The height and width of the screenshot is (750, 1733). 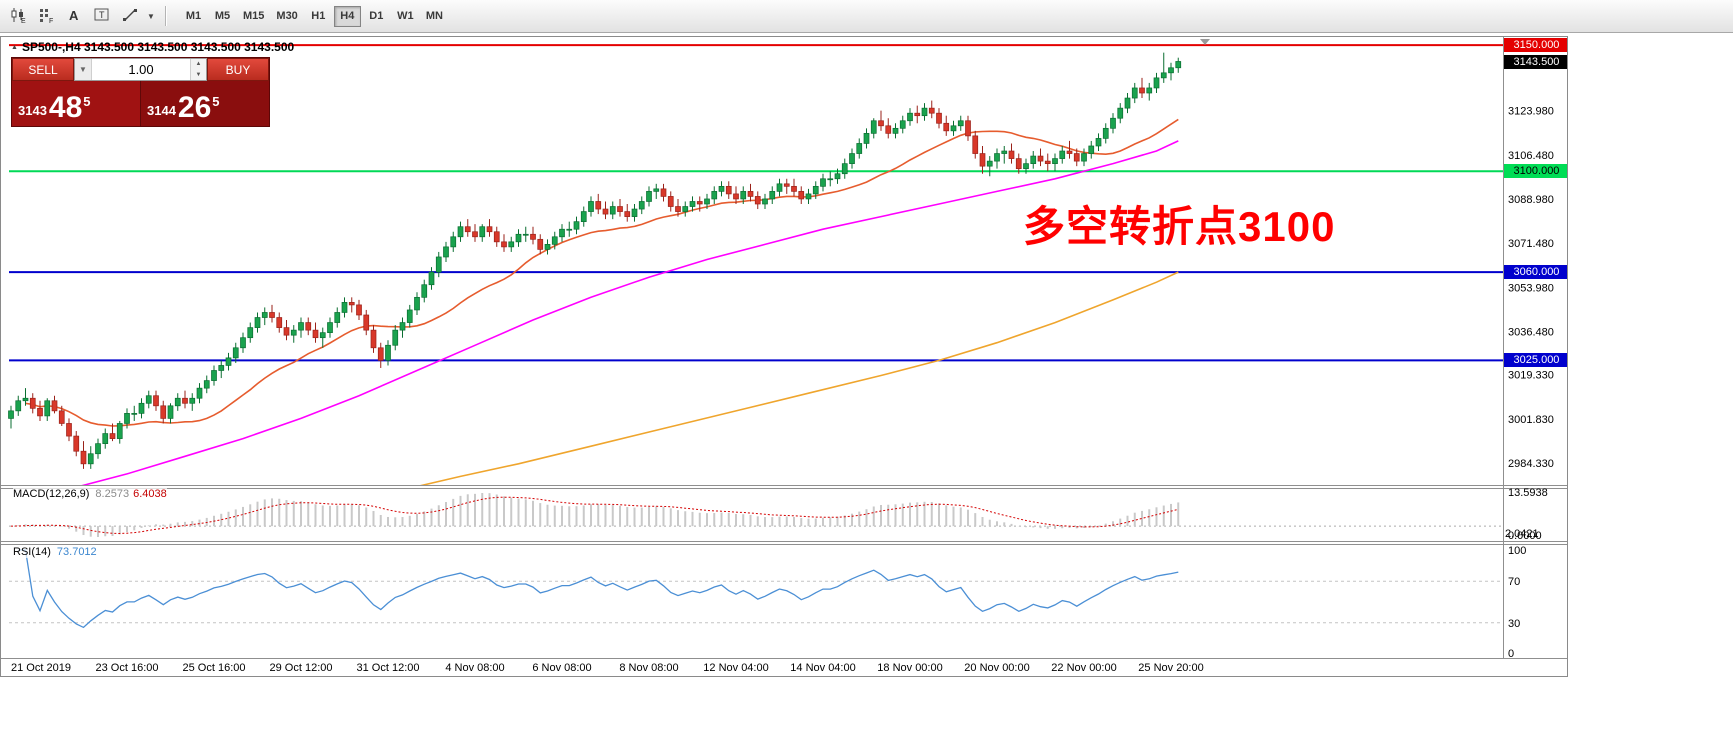 I want to click on svg-text: E, so click(x=23, y=21).